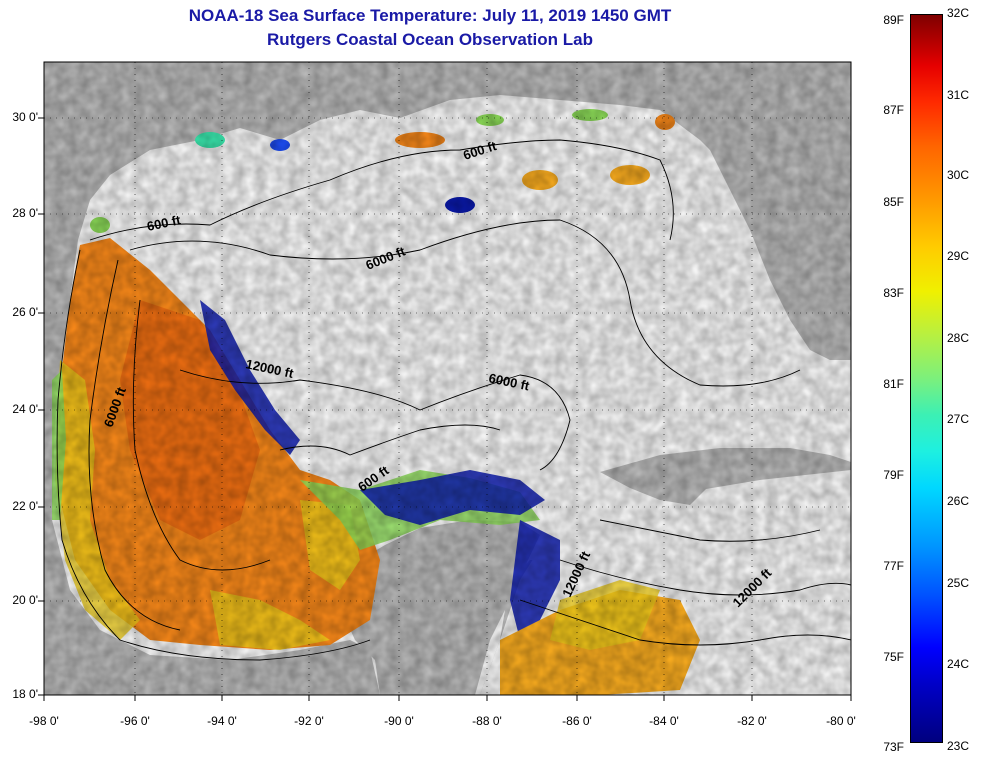 The image size is (992, 761). Describe the element at coordinates (25, 409) in the screenshot. I see `lat-label-24: 24 0'` at that location.